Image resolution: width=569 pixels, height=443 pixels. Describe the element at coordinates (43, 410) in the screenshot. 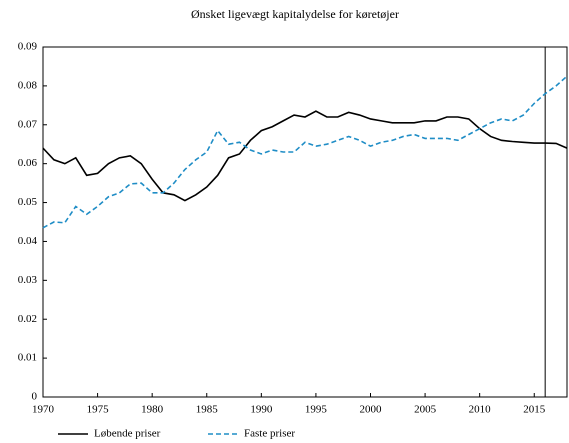

I see `x-tick-label: 1970` at that location.